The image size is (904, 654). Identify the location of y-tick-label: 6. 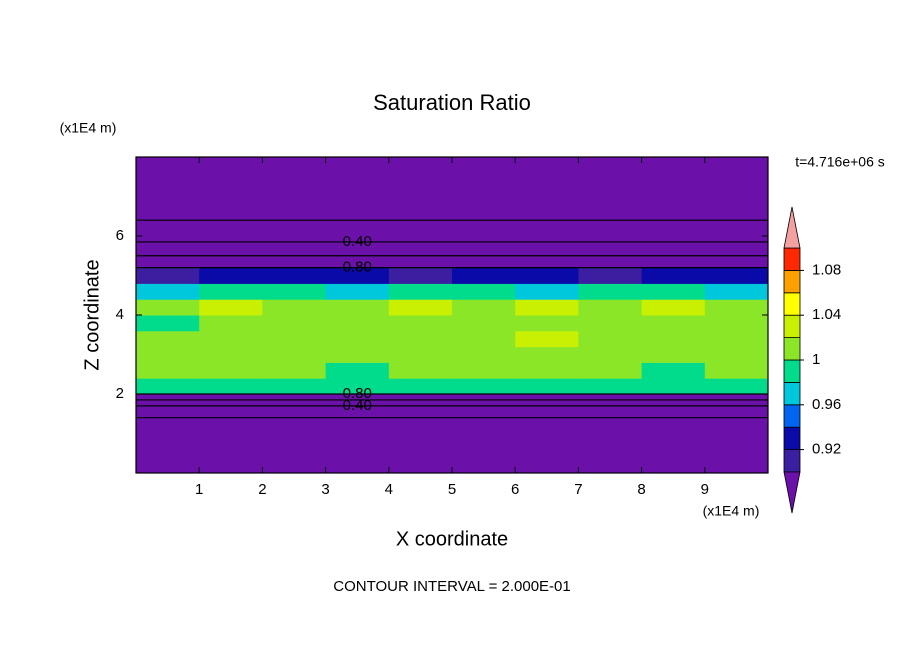
(120, 235).